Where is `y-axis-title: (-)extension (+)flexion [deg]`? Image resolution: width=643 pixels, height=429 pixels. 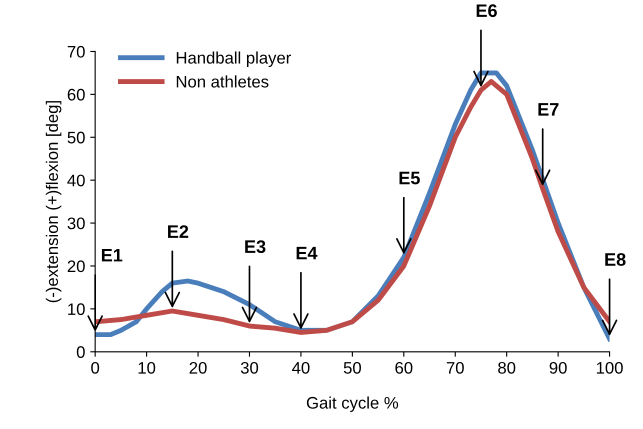
y-axis-title: (-)extension (+)flexion [deg] is located at coordinates (54, 201).